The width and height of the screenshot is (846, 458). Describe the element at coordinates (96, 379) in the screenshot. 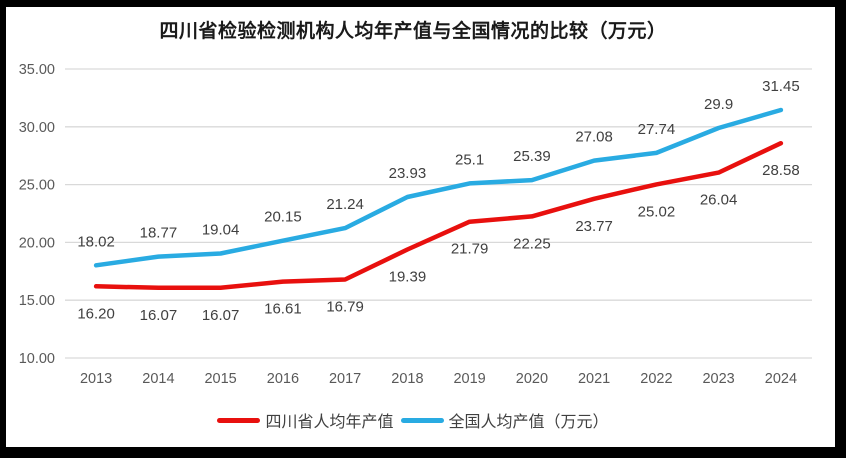

I see `x-axis-tick-label: 2013` at that location.